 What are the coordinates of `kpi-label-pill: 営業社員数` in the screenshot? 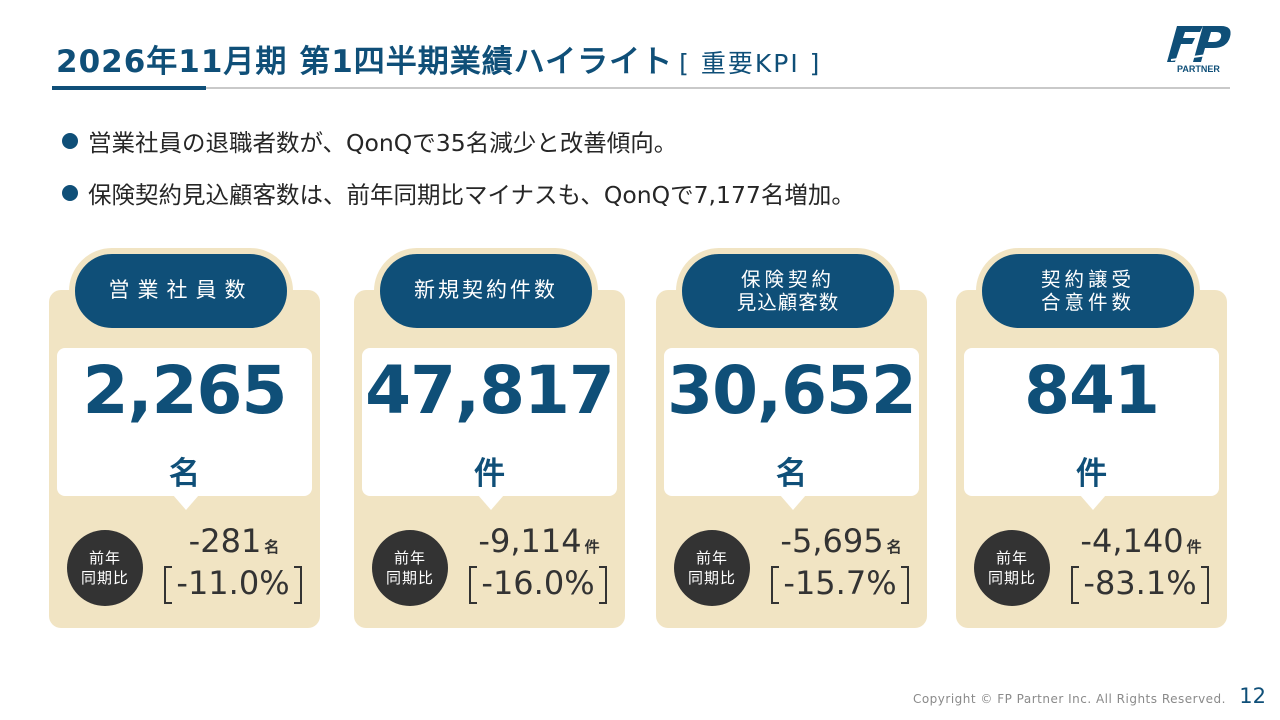 It's located at (181, 291).